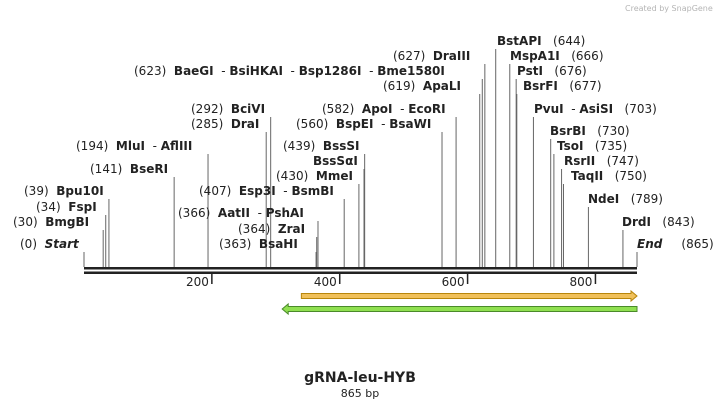 This screenshot has height=408, width=722. I want to click on site-label: (430) MmeI, so click(314, 176).